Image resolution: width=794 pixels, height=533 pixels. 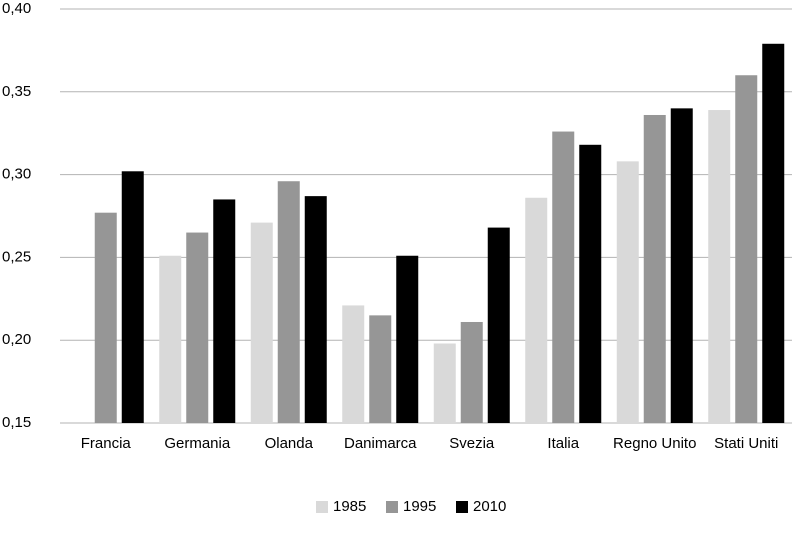 I want to click on y-tick-label: 0,25, so click(x=16, y=256).